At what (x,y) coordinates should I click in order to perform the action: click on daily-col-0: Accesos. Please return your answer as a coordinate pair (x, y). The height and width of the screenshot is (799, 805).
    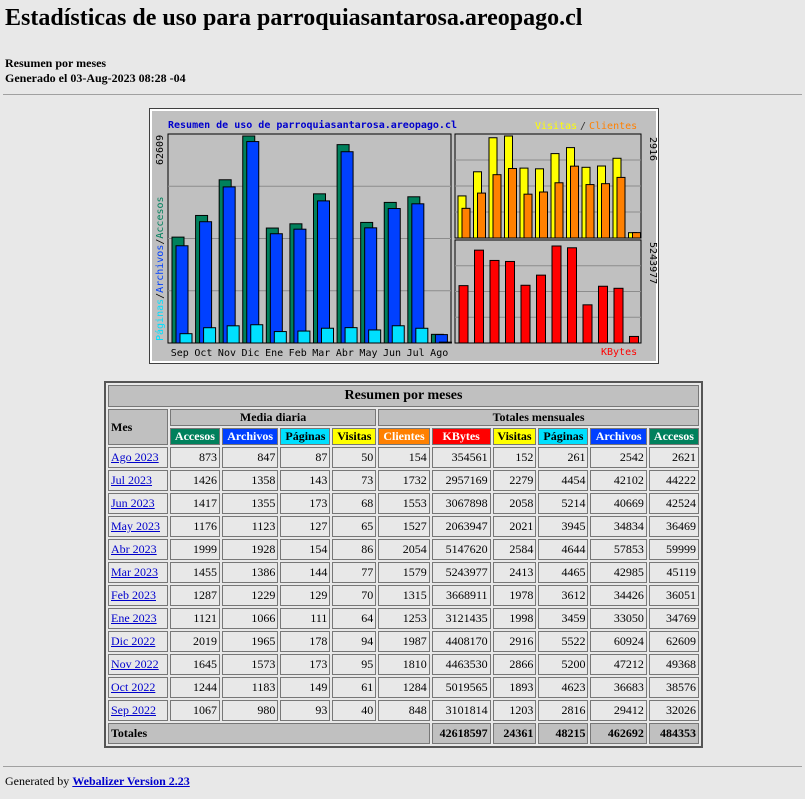
    Looking at the image, I should click on (194, 436).